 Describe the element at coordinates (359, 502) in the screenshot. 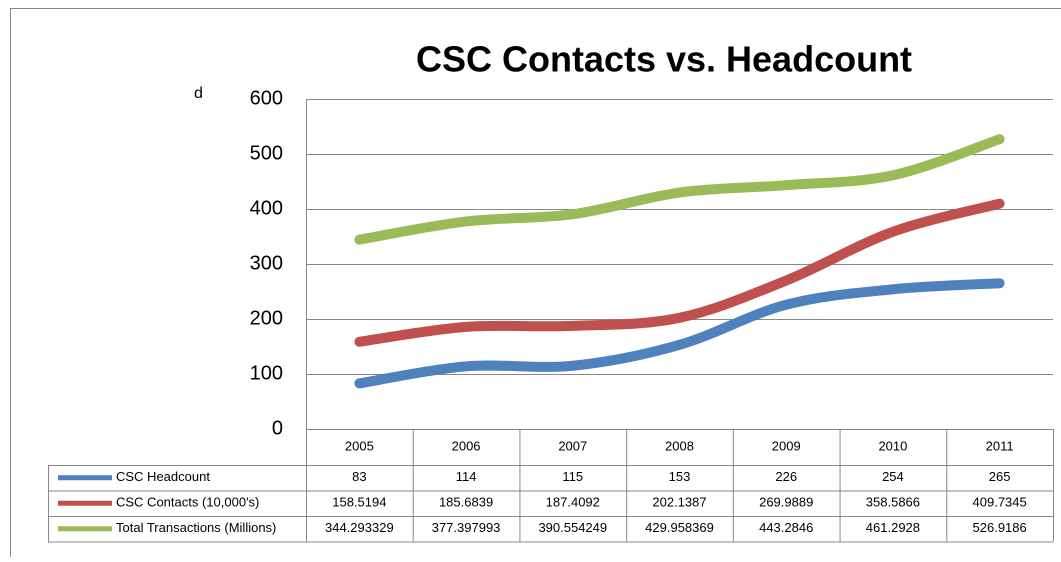

I see `table-value: 158.5194` at that location.